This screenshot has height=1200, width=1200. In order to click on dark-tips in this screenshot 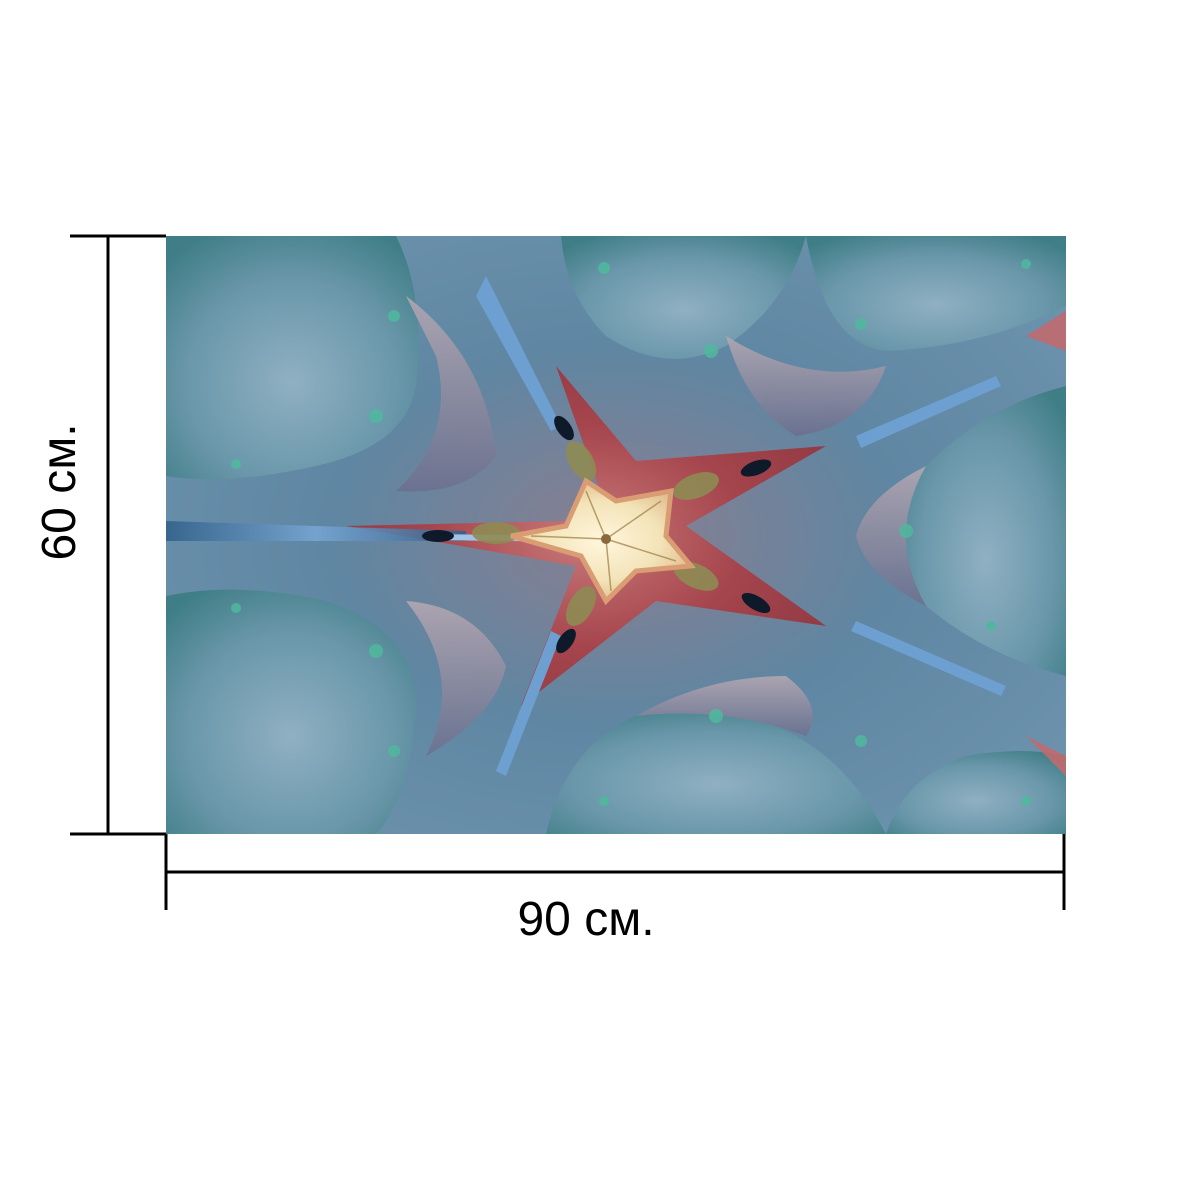, I will do `click(597, 534)`.